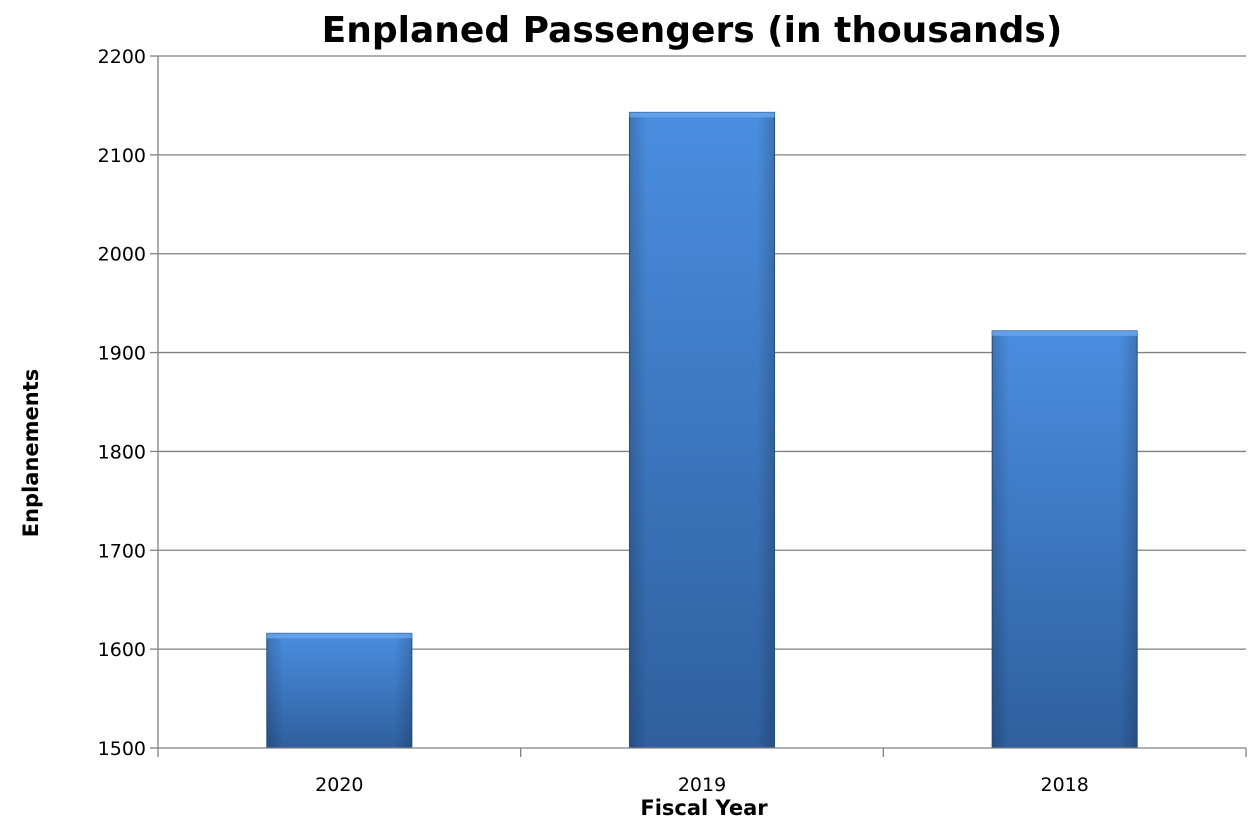  I want to click on y-tick-labels: 1500 1600 1700 1800 1900 2000 2100 2200, so click(122, 403).